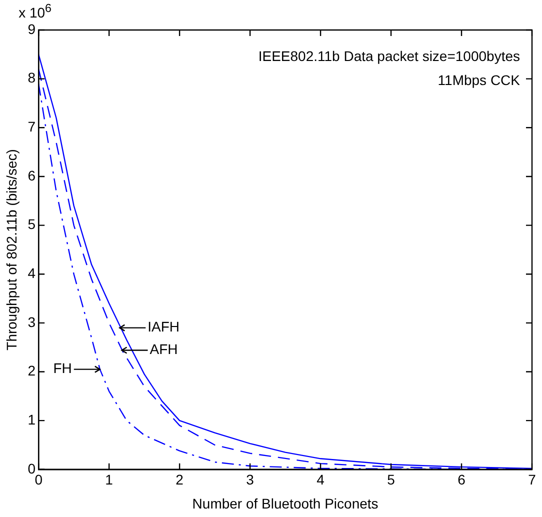 This screenshot has width=542, height=517. I want to click on annotation: AFH, so click(164, 349).